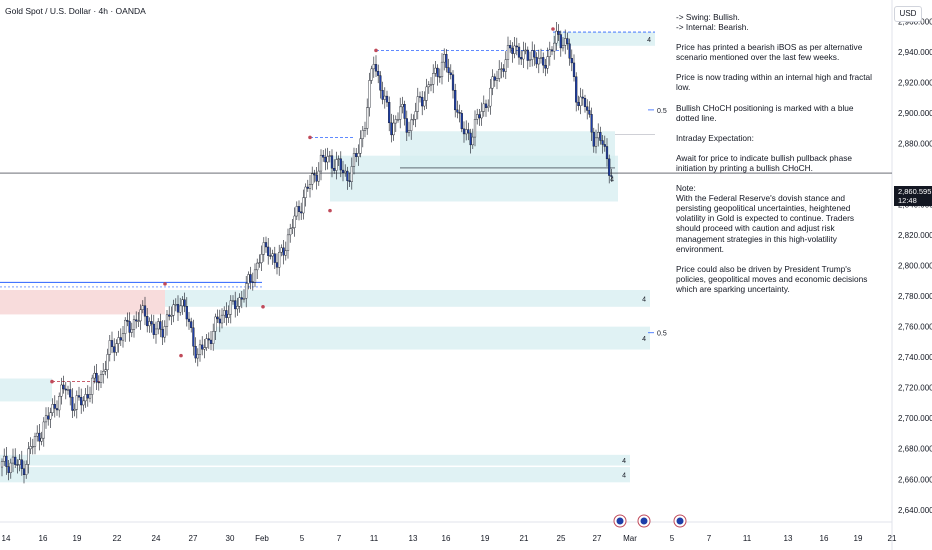  I want to click on y-tick-label: 2,780.000, so click(915, 296).